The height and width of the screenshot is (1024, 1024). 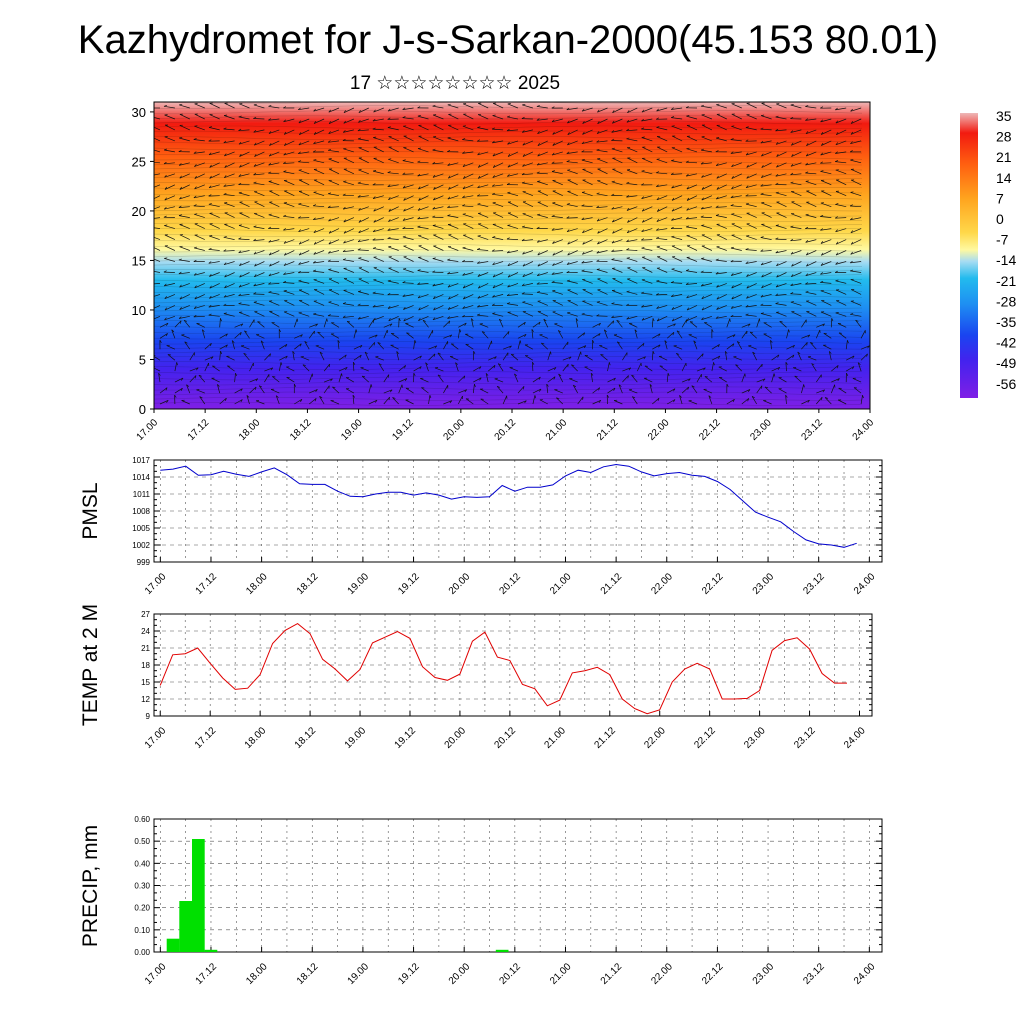 What do you see at coordinates (1006, 363) in the screenshot?
I see `colorbar-label: -49` at bounding box center [1006, 363].